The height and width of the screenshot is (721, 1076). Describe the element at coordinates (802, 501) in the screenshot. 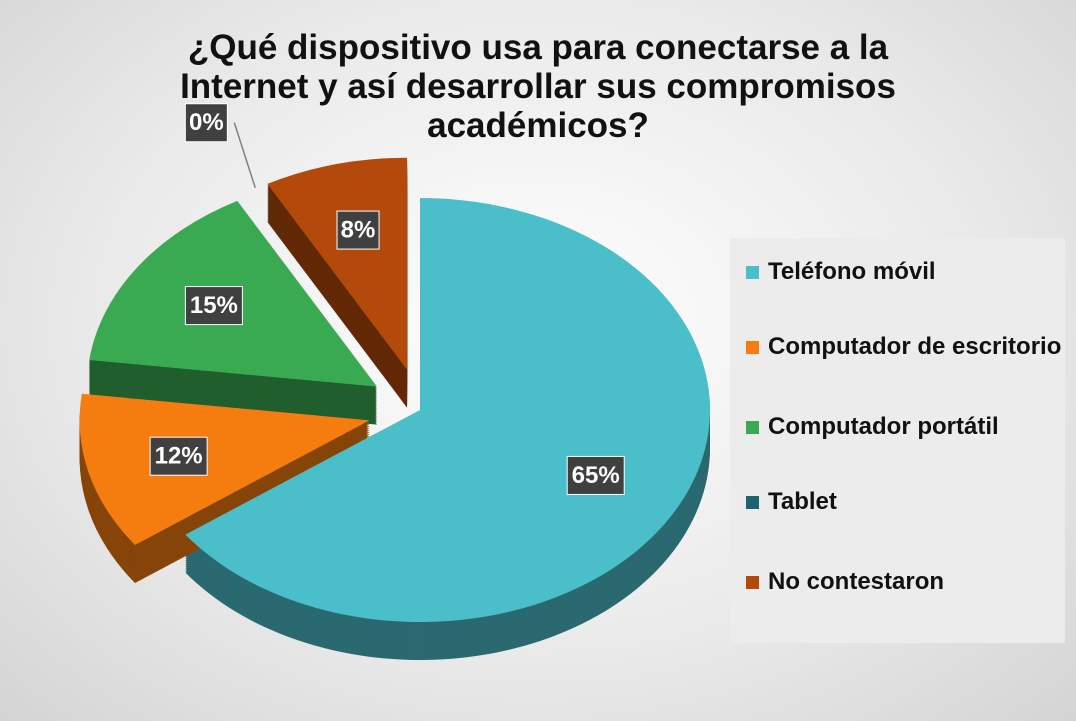

I see `legend-label: Tablet` at that location.